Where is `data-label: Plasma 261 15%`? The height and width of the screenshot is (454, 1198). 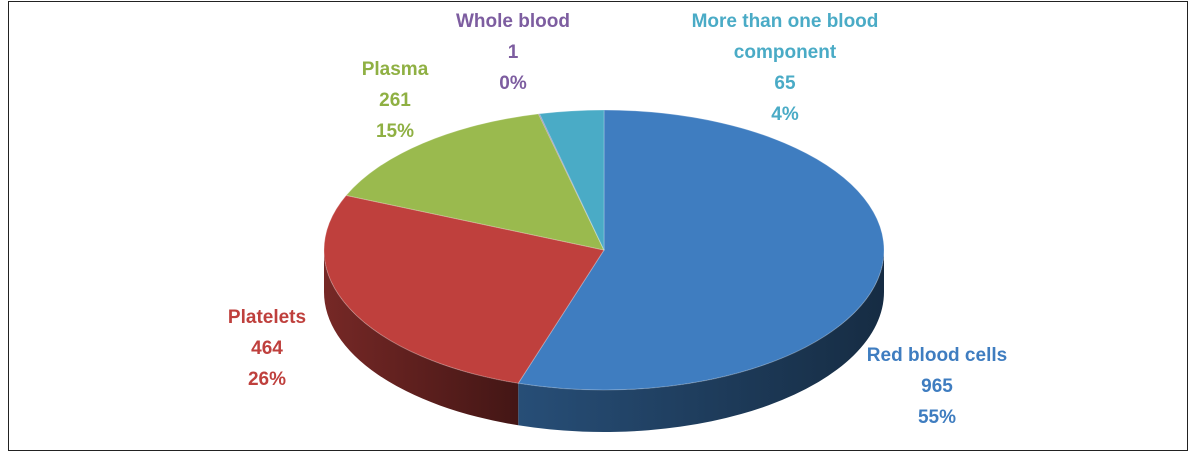
data-label: Plasma 261 15% is located at coordinates (395, 100).